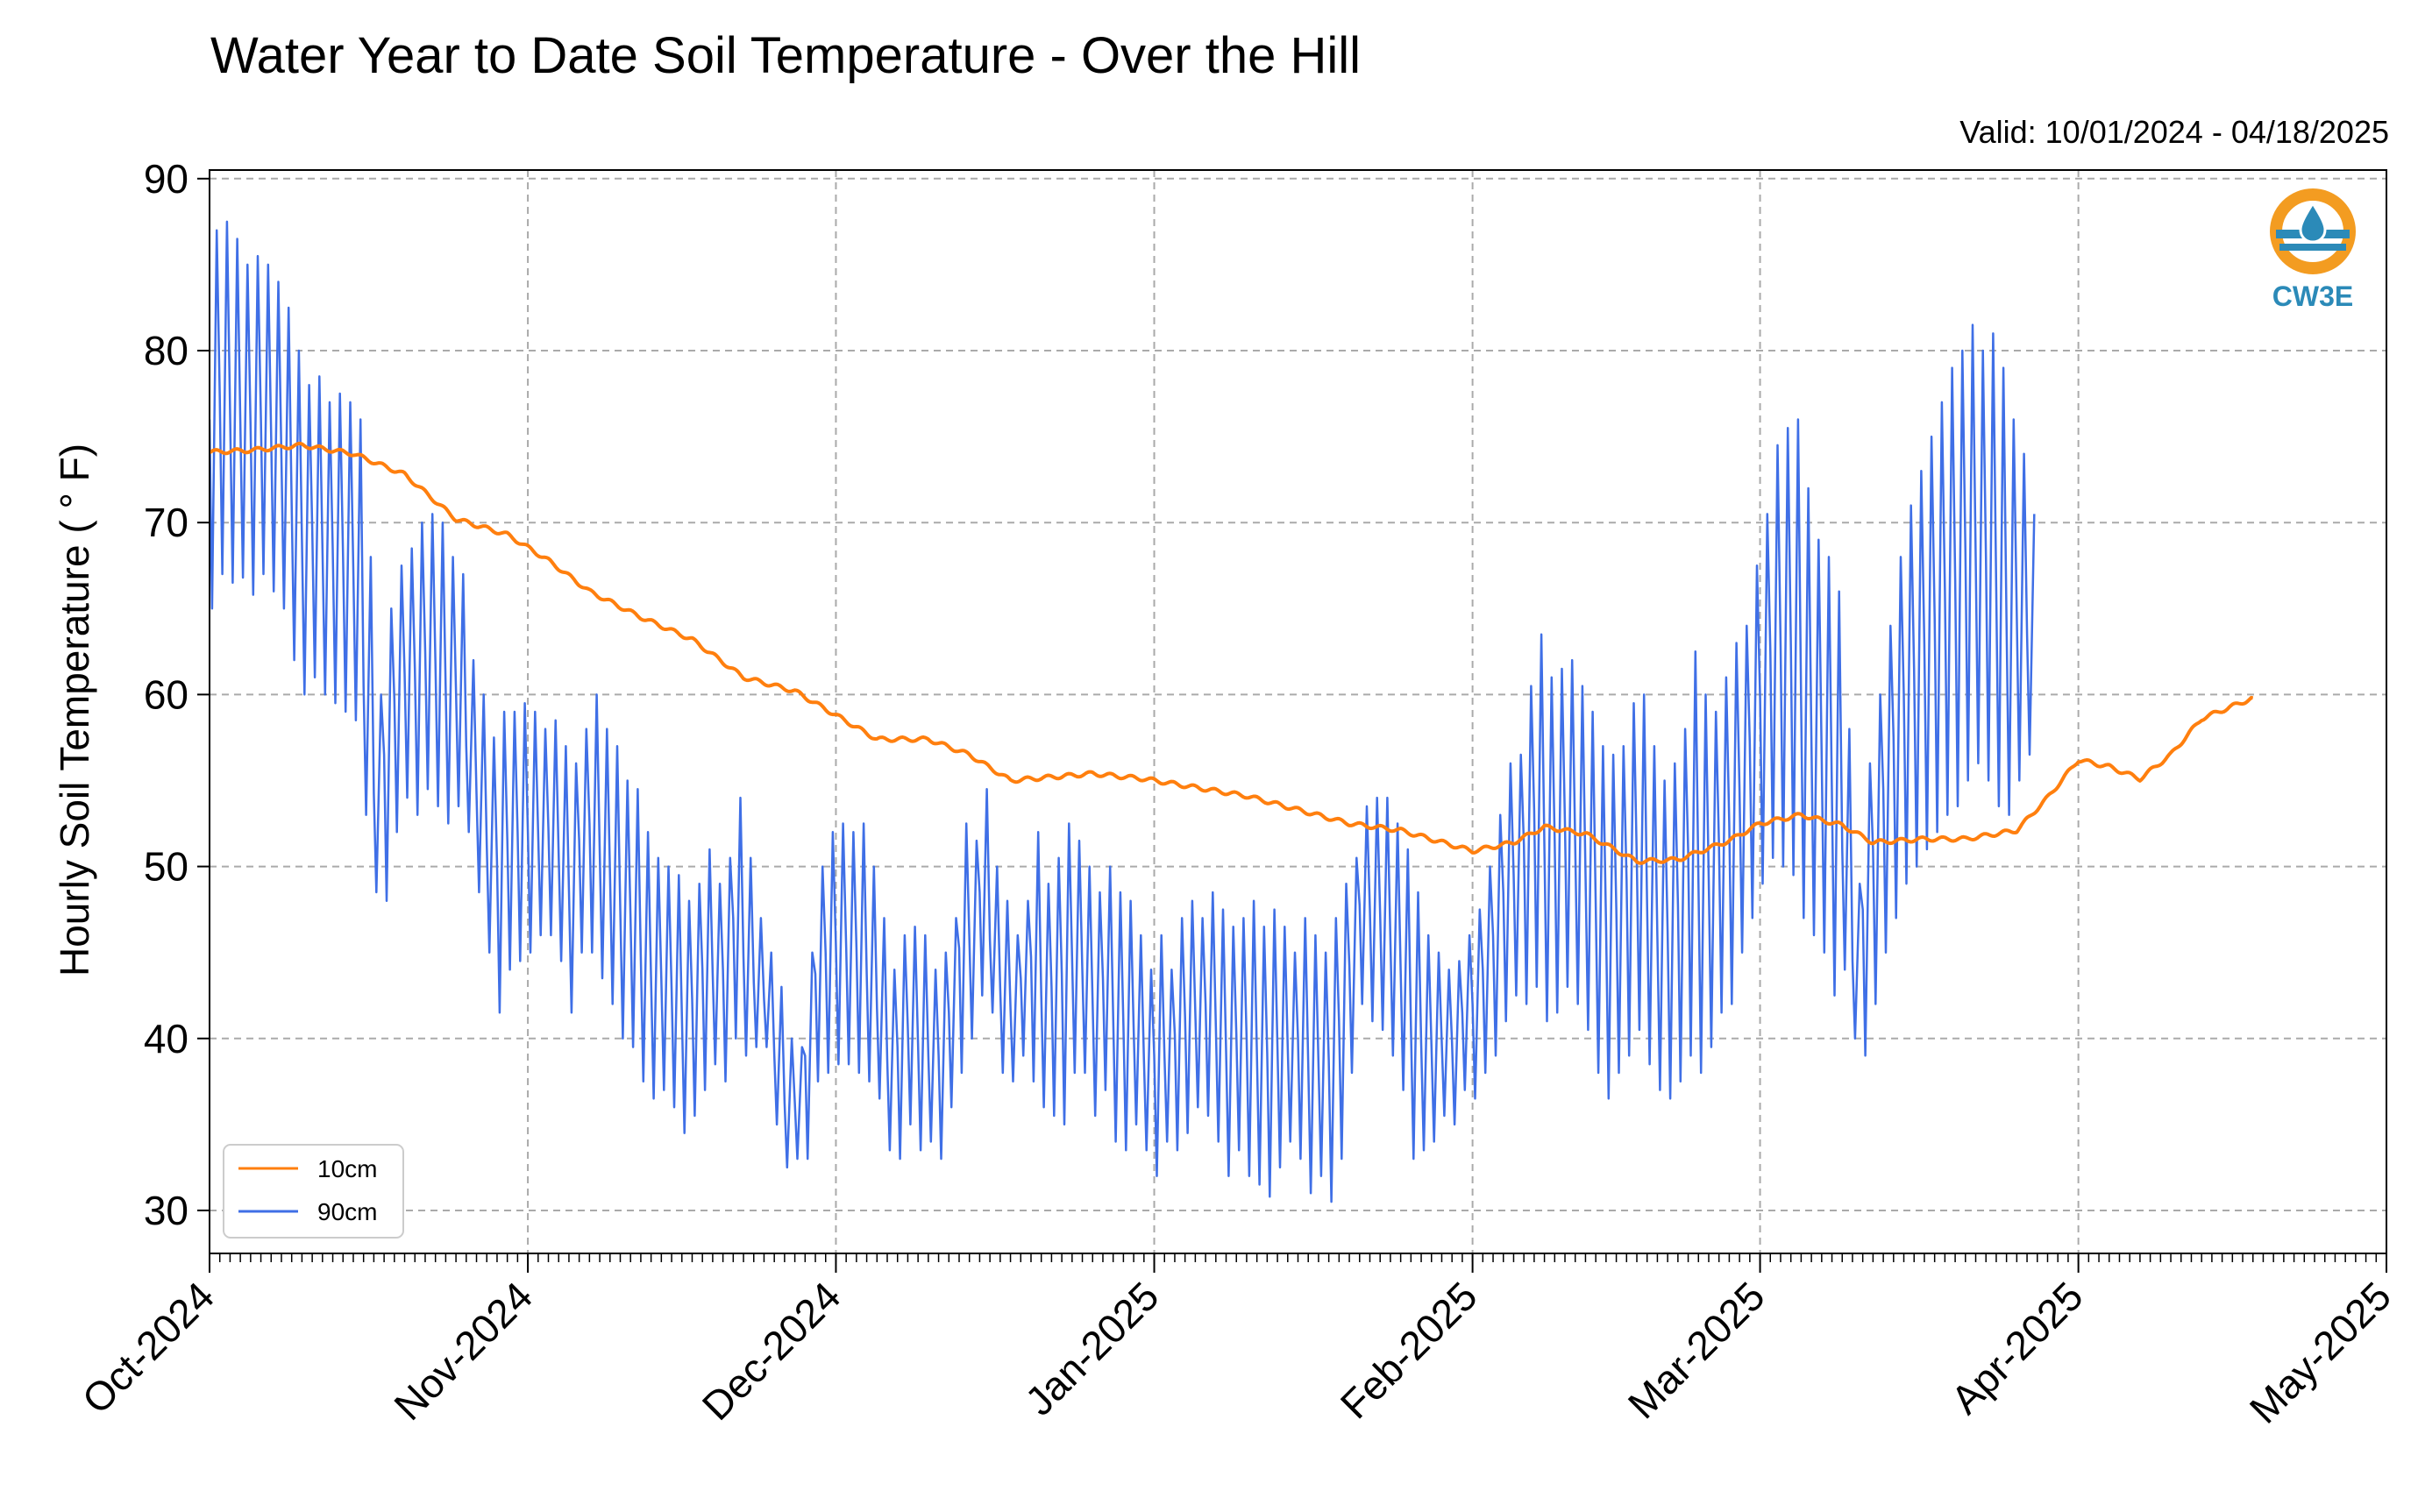 The image size is (2418, 1512). Describe the element at coordinates (771, 1351) in the screenshot. I see `x-tick-label: Dec-2024` at that location.